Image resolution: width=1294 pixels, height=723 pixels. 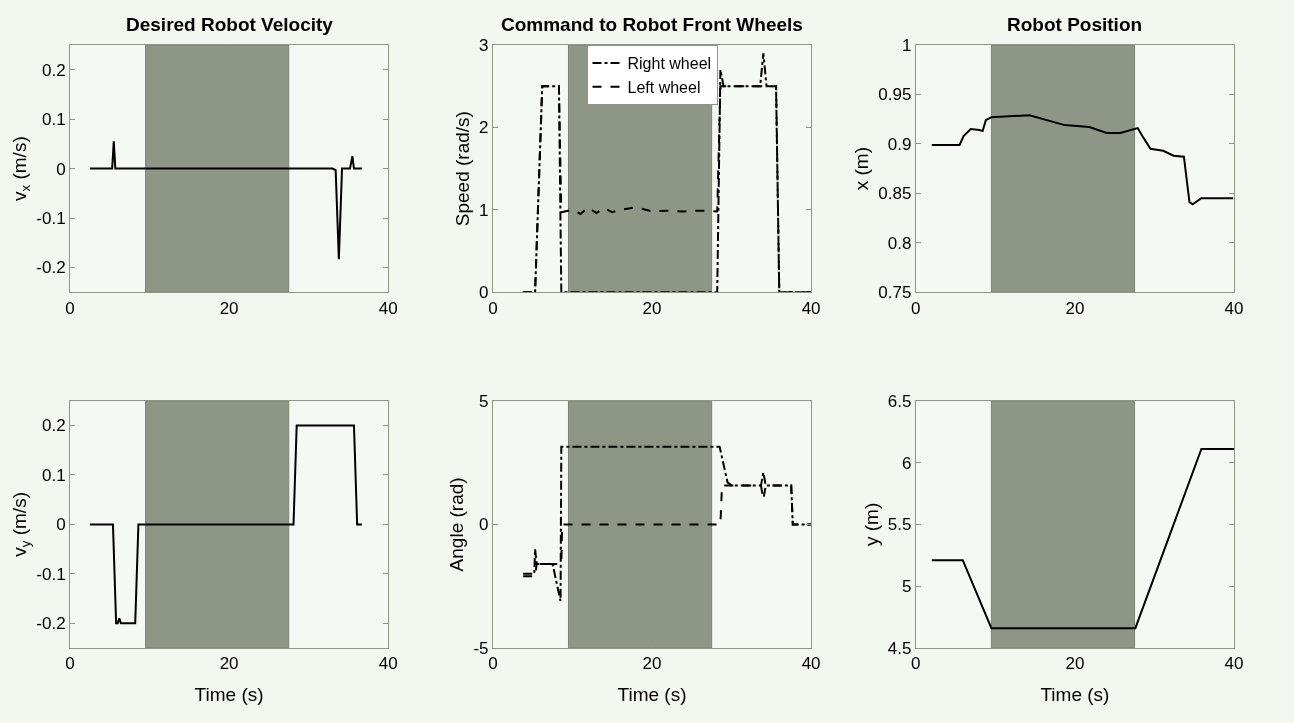 What do you see at coordinates (1075, 24) in the screenshot?
I see `chart-title: Robot Position` at bounding box center [1075, 24].